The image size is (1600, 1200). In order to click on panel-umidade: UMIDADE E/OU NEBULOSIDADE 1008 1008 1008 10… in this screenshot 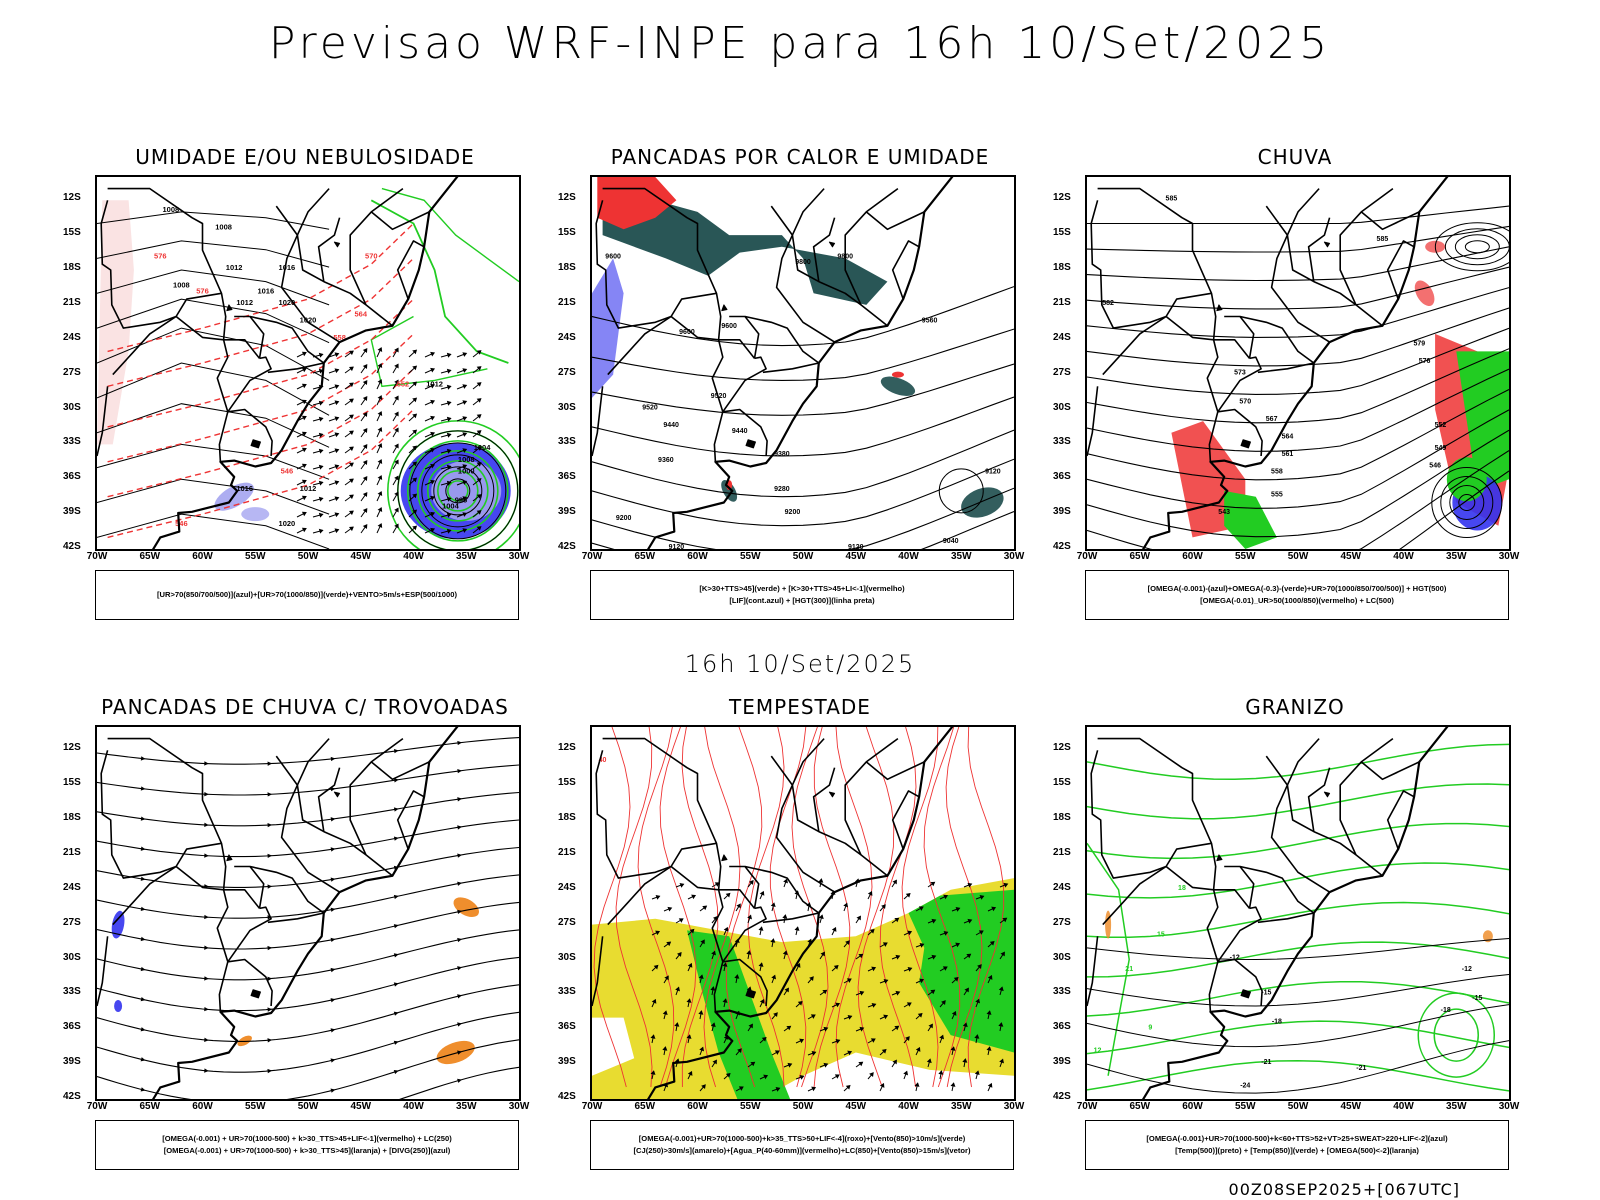, I will do `click(295, 390)`.